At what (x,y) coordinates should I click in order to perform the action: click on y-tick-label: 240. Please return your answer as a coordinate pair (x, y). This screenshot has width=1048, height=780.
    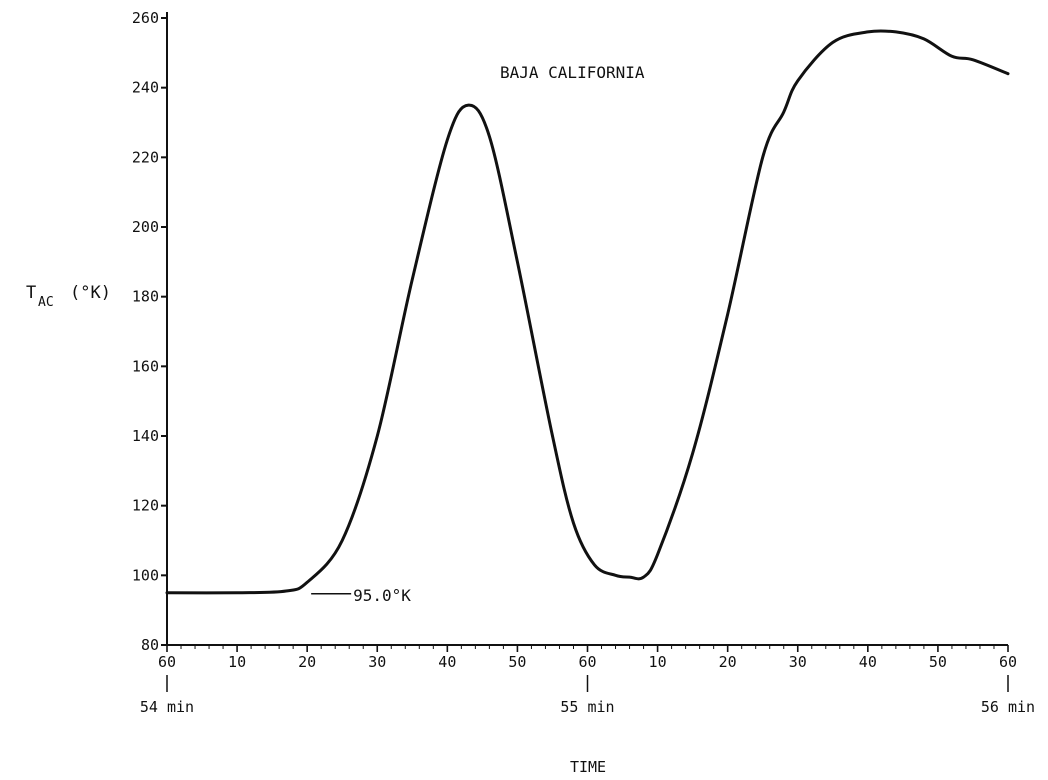
    Looking at the image, I should click on (145, 88).